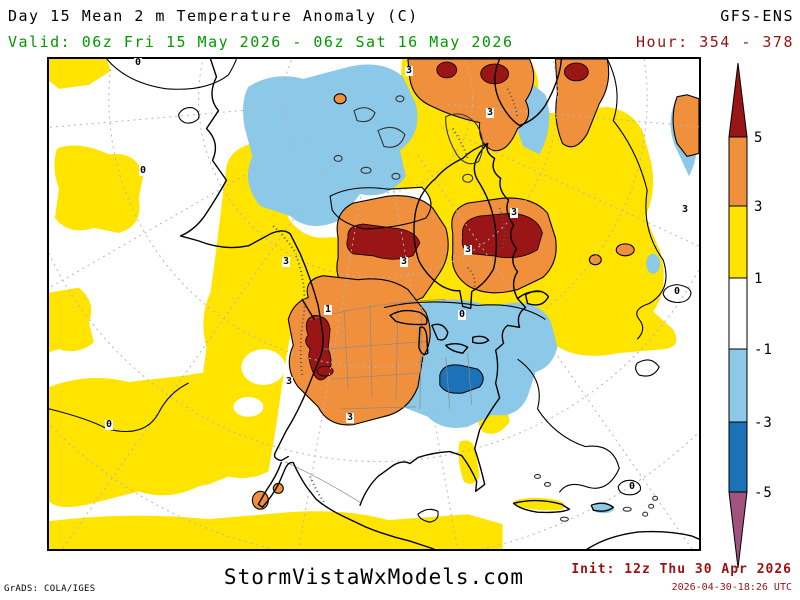  What do you see at coordinates (763, 423) in the screenshot?
I see `colorbar-tick-m3: -3` at bounding box center [763, 423].